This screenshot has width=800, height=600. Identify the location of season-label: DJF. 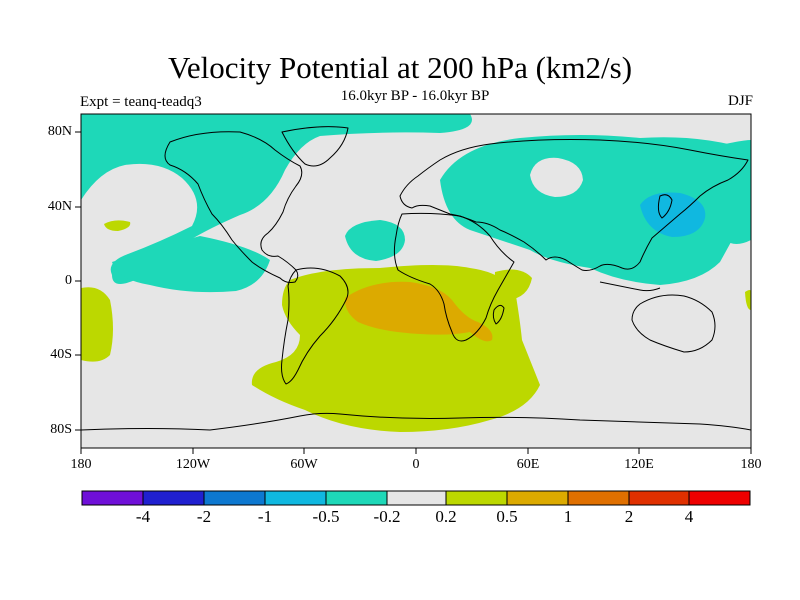
(740, 101).